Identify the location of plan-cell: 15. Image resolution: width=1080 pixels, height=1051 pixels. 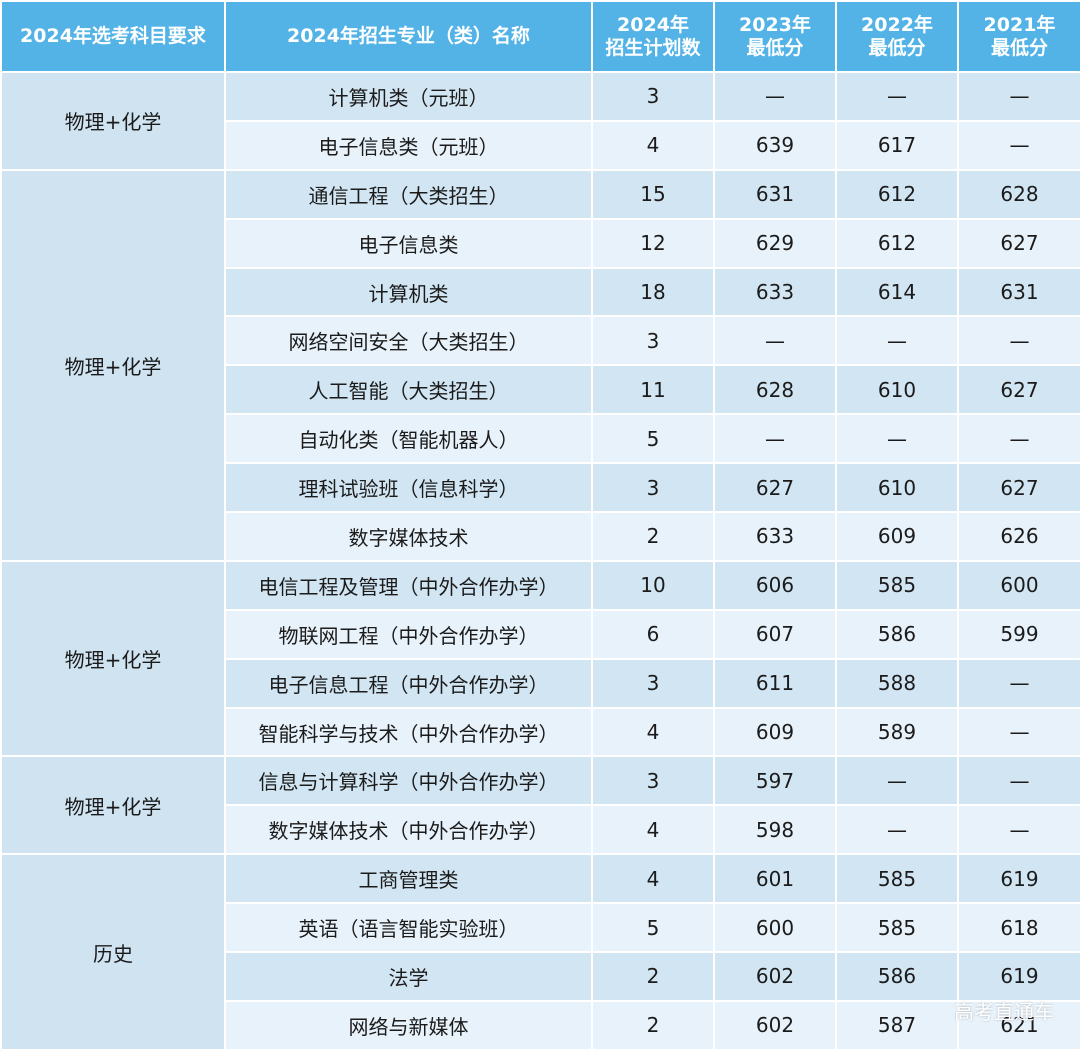
(653, 194).